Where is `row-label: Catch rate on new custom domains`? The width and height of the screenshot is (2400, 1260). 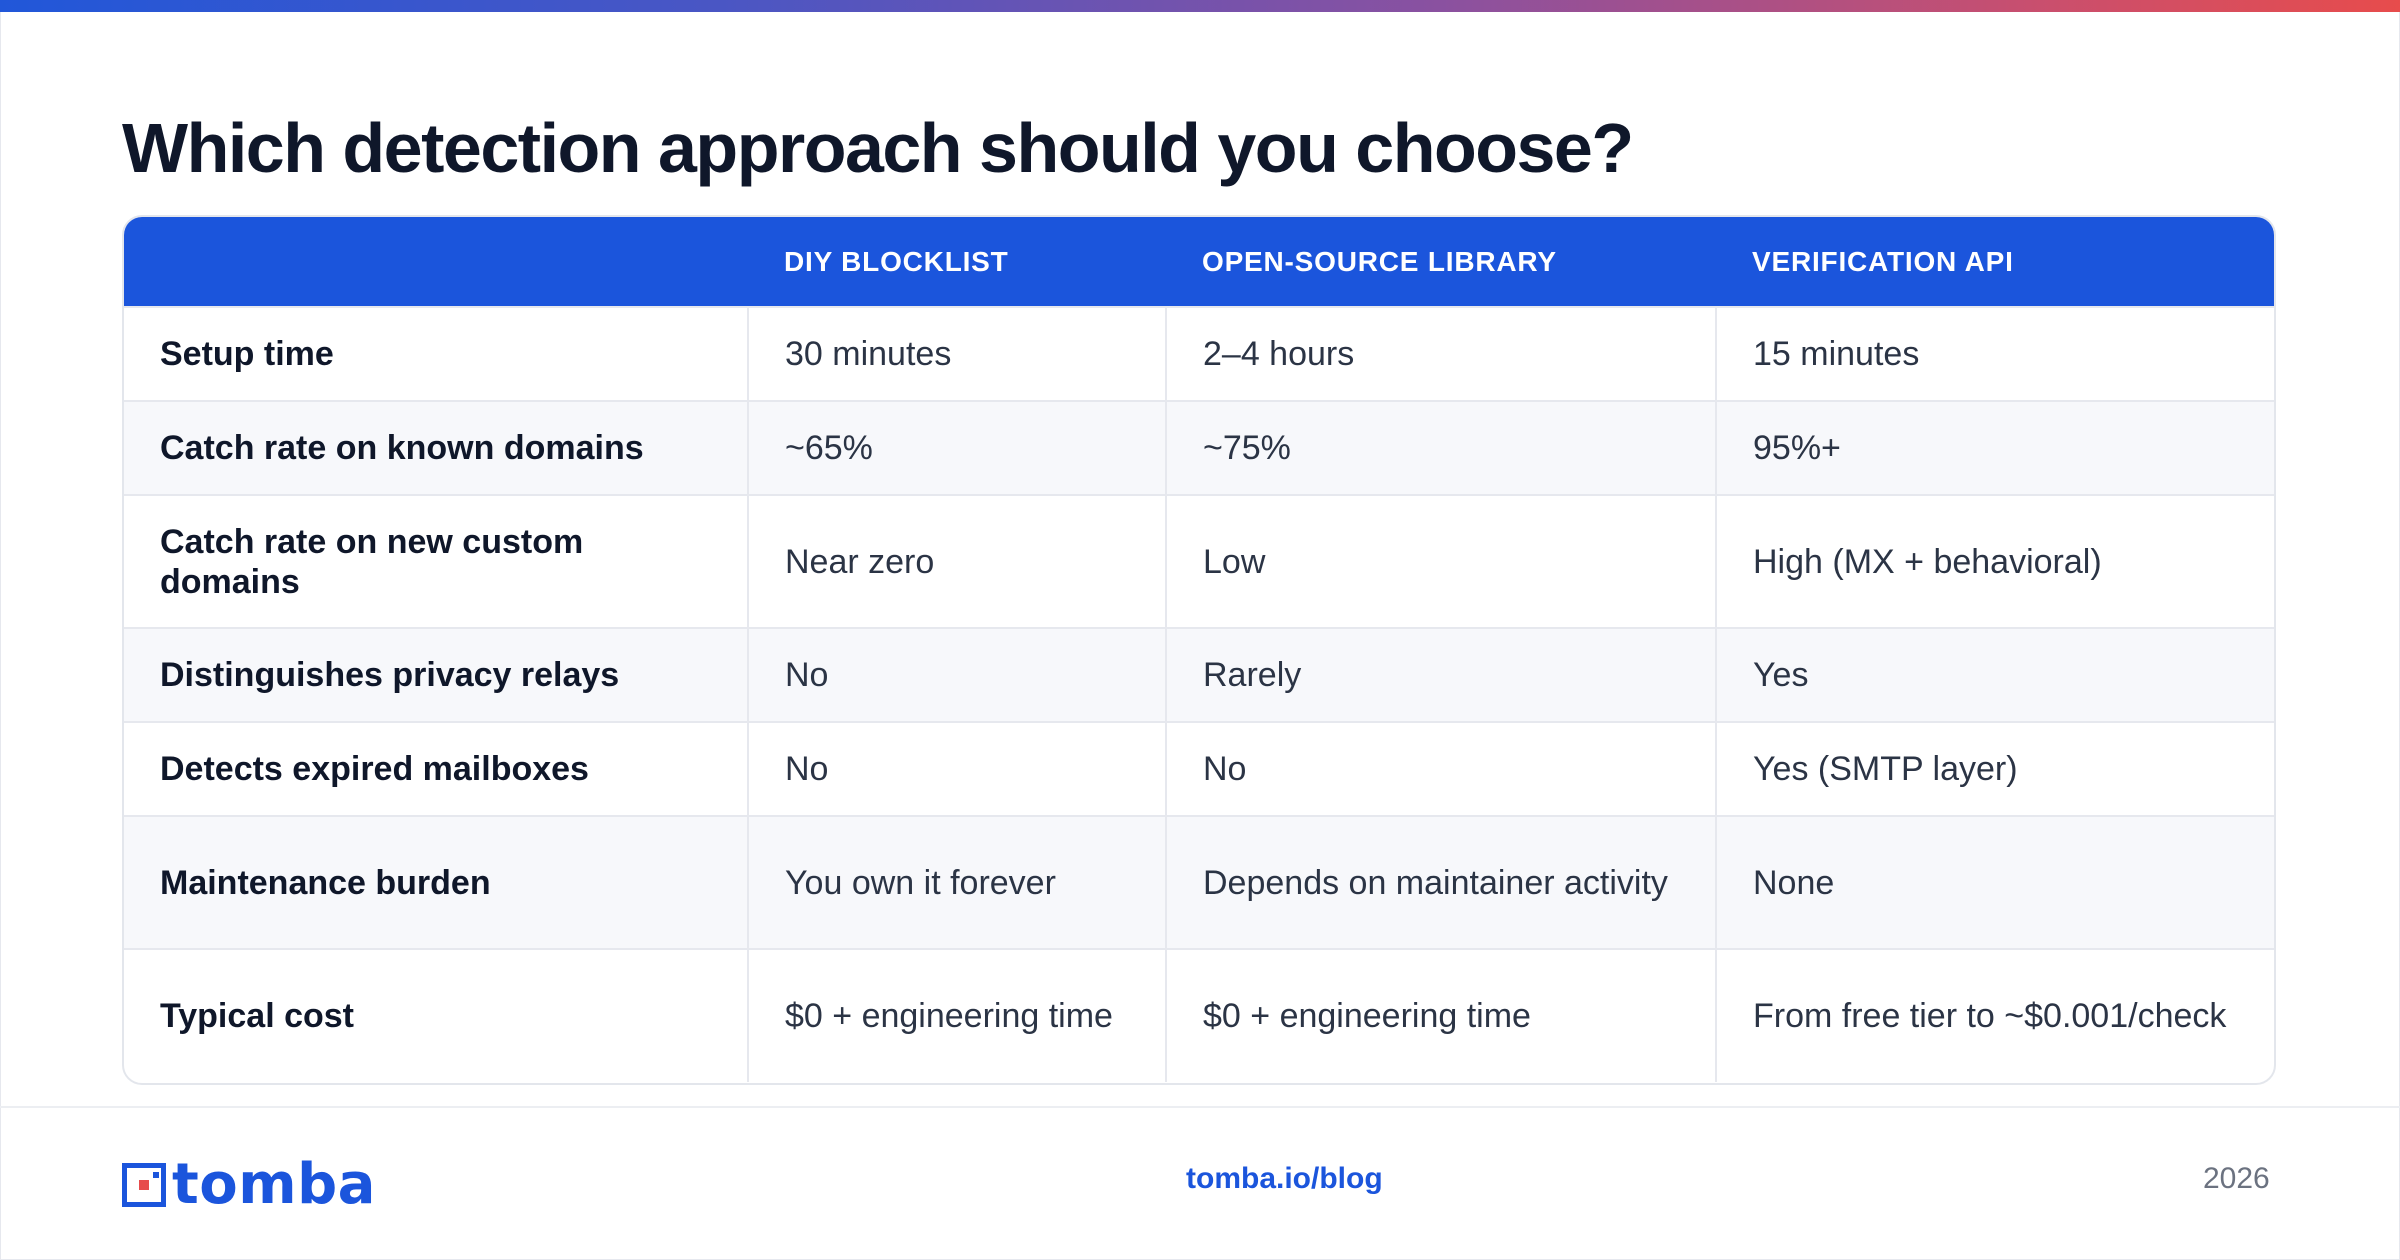
row-label: Catch rate on new custom domains is located at coordinates (372, 561).